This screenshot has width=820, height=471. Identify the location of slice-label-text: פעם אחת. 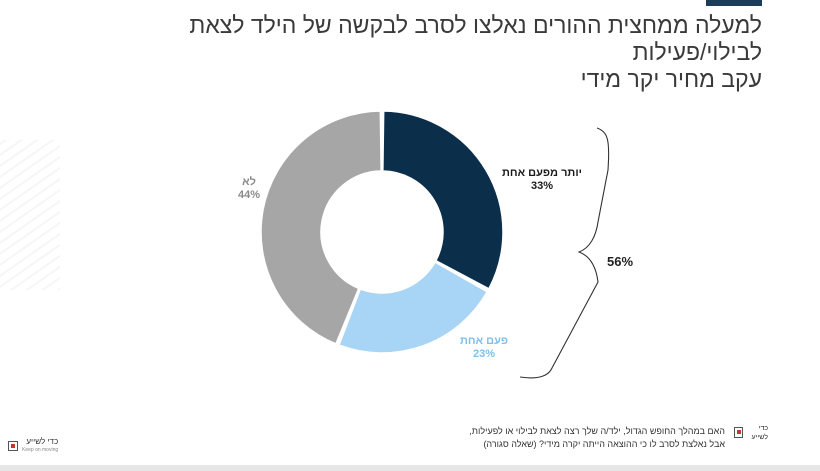
(484, 341).